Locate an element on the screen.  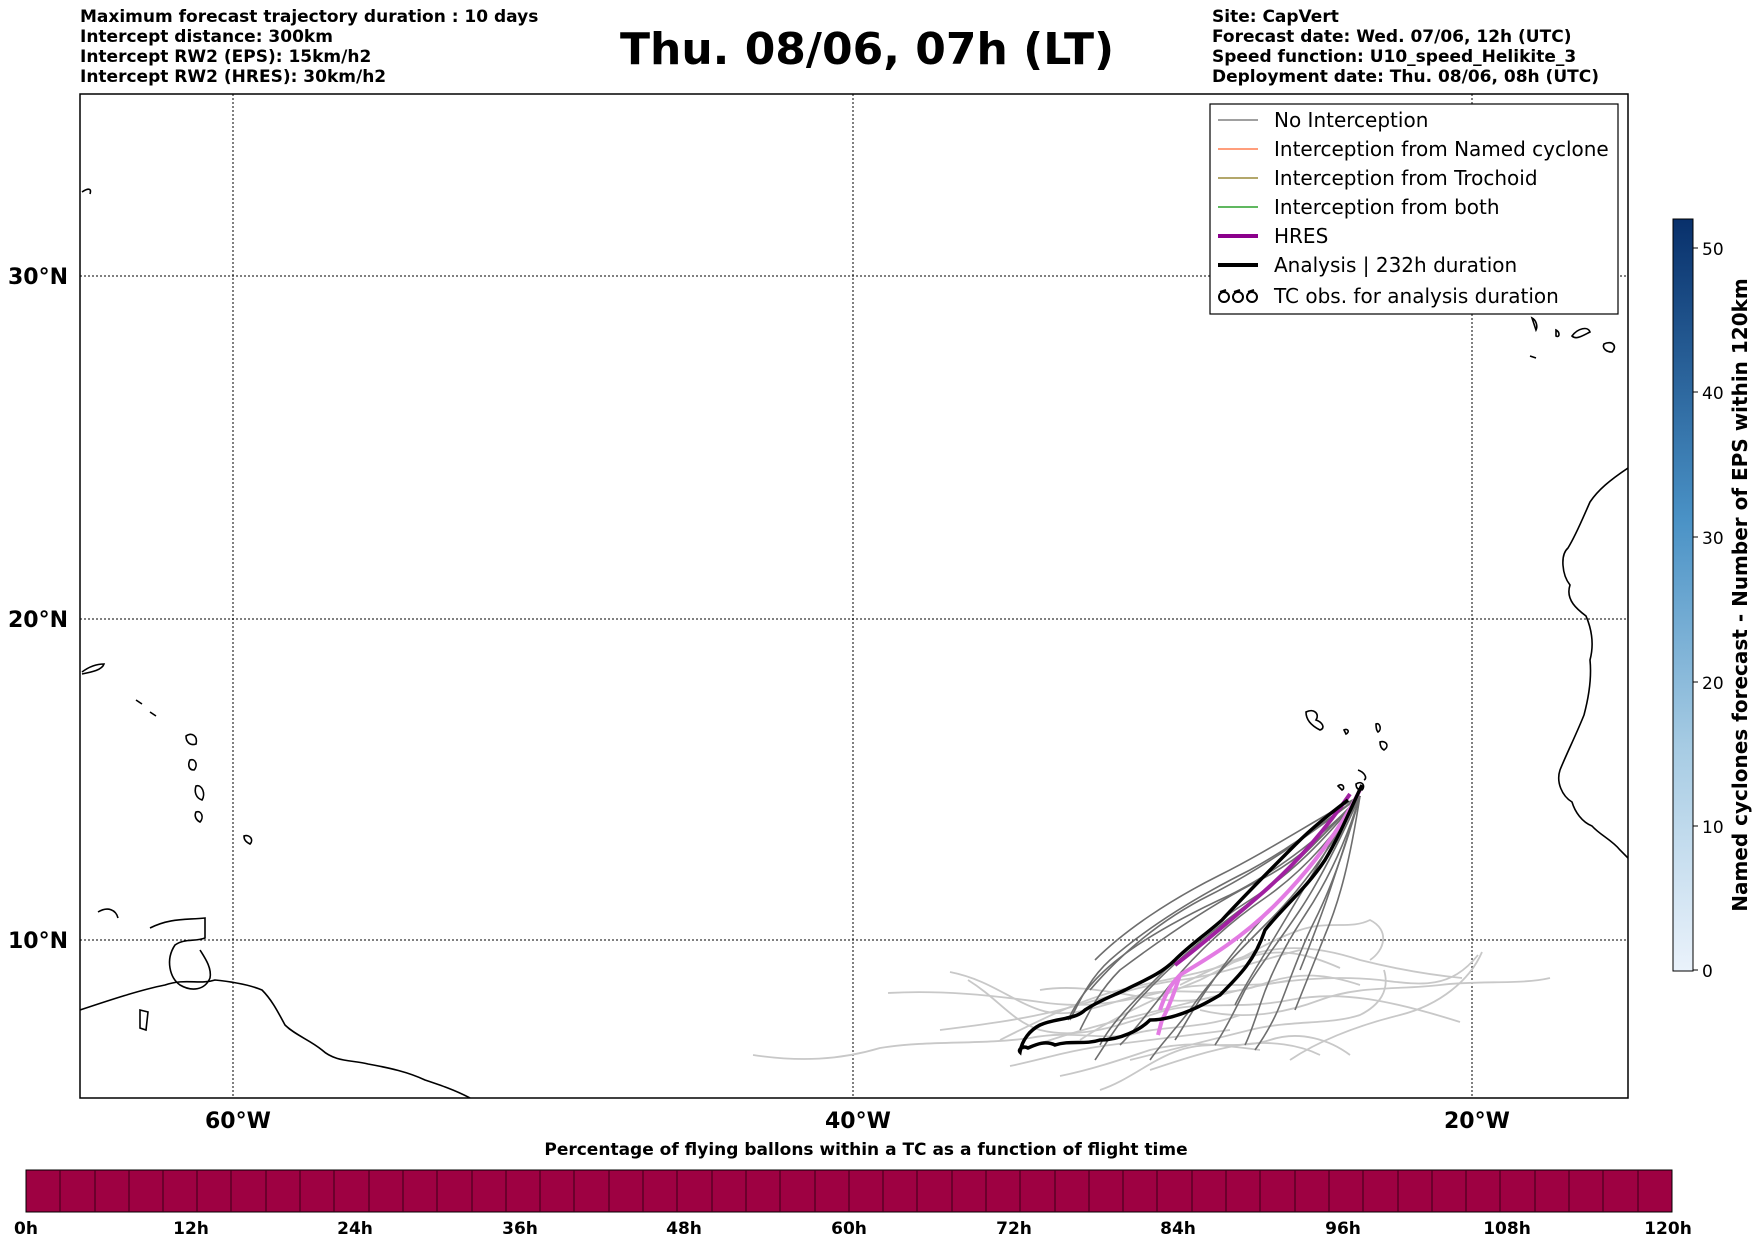
lon-label-40w: 40°W is located at coordinates (858, 1121).